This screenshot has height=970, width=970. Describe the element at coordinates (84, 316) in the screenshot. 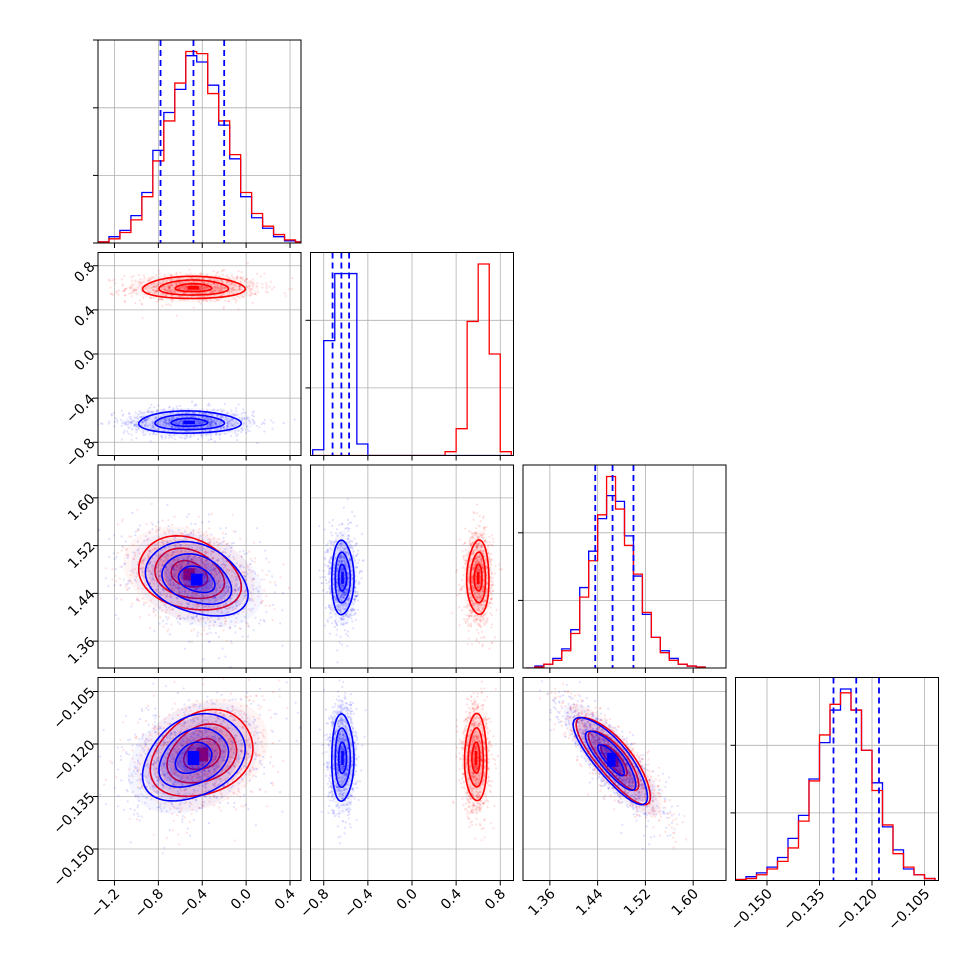

I see `y-tick-label: 0.4` at that location.